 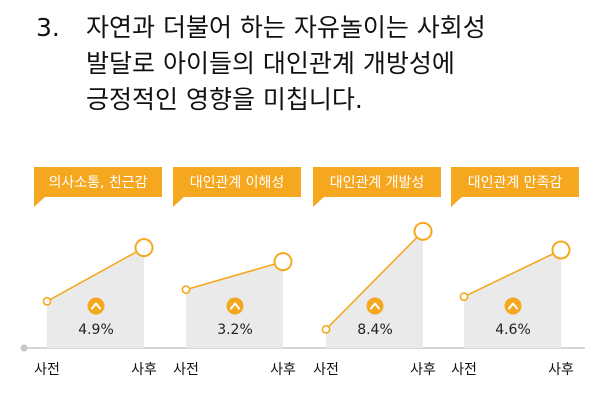 I want to click on panel-2-title-box, so click(x=237, y=182).